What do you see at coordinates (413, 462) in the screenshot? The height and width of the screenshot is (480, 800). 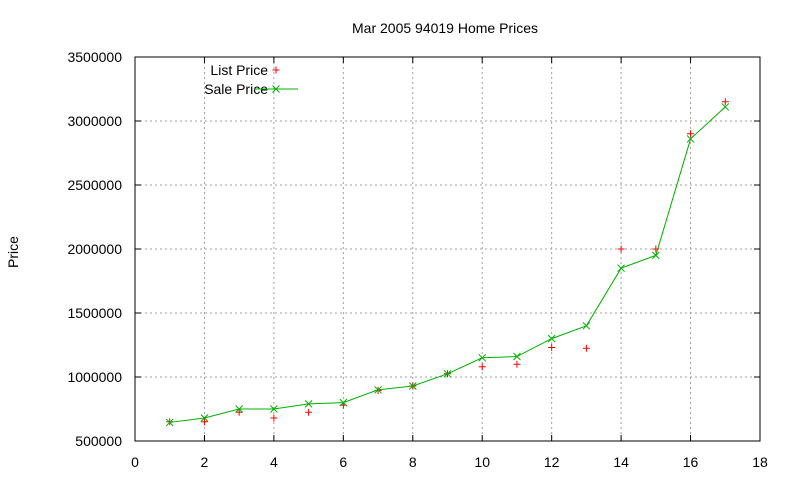 I see `x-tick-label: 8` at bounding box center [413, 462].